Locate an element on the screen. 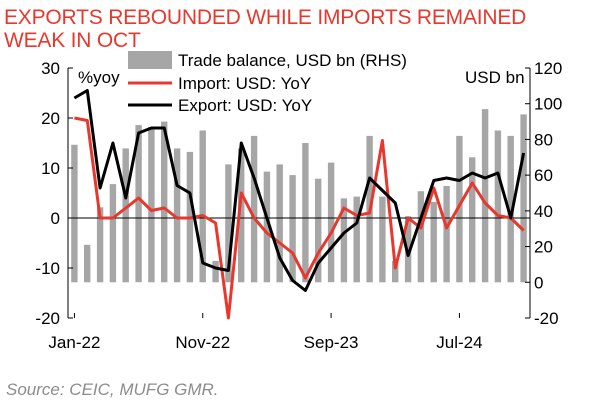 This screenshot has width=600, height=420. right-tick-label: 0 is located at coordinates (538, 282).